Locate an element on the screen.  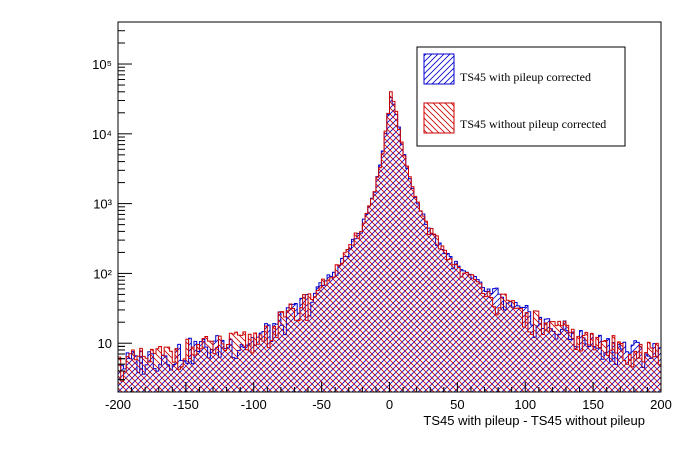
y-tick-label: 10² is located at coordinates (102, 273).